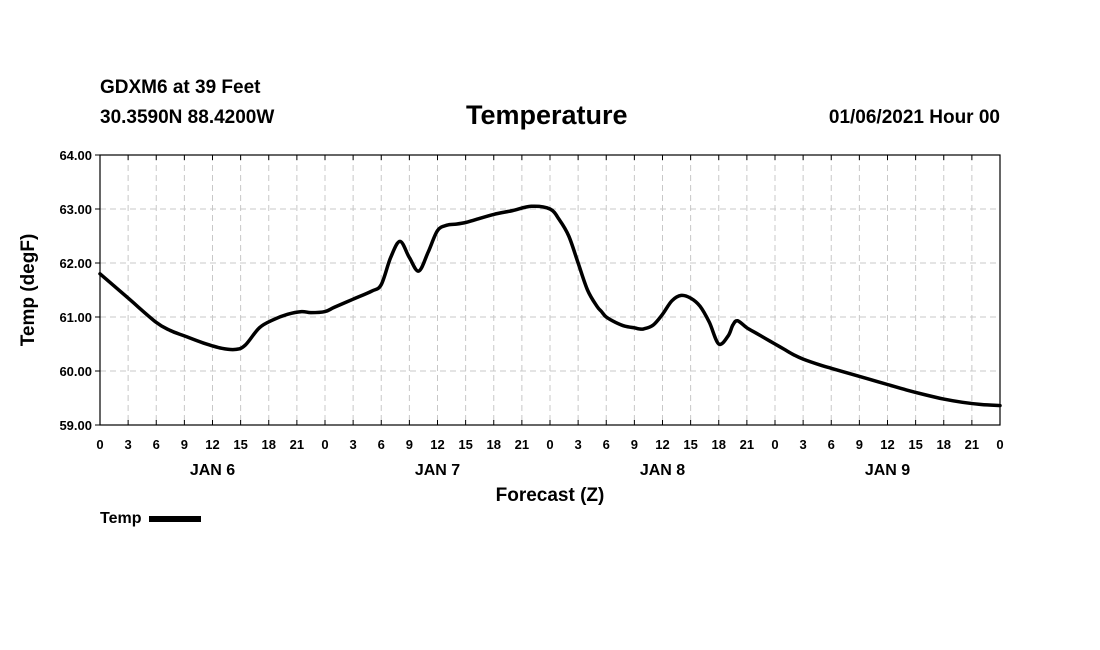  Describe the element at coordinates (175, 518) in the screenshot. I see `legend-line-swatch` at that location.